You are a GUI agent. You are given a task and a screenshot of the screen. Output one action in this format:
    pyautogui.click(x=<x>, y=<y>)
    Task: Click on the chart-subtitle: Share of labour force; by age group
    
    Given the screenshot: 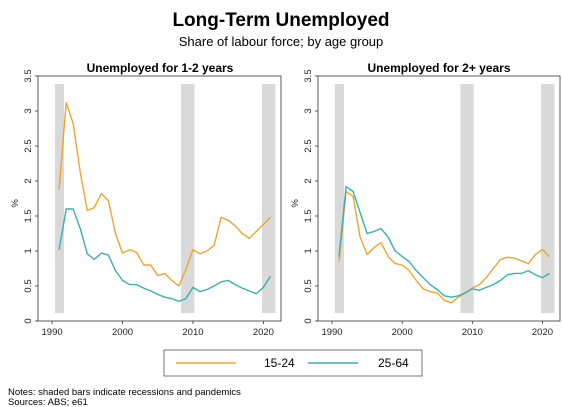 What is the action you would take?
    pyautogui.click(x=281, y=41)
    